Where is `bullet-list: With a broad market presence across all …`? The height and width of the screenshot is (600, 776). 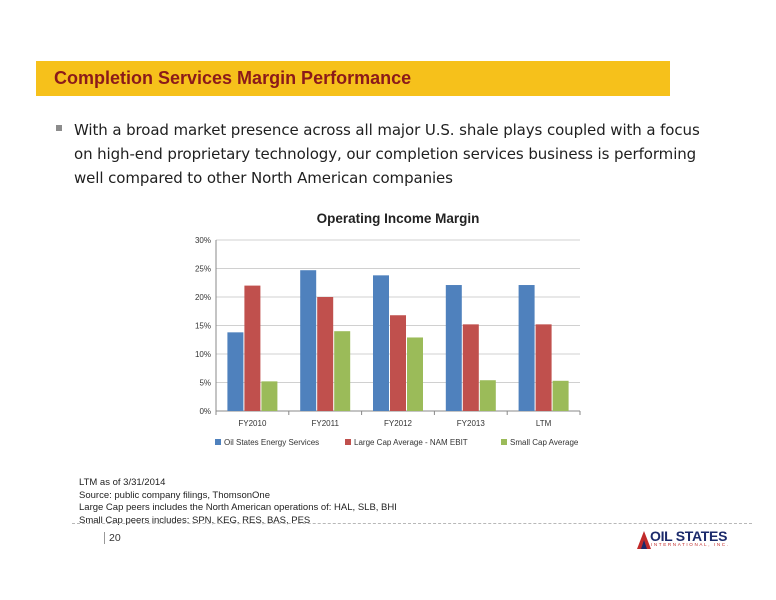 bullet-list: With a broad market presence across all … is located at coordinates (381, 154).